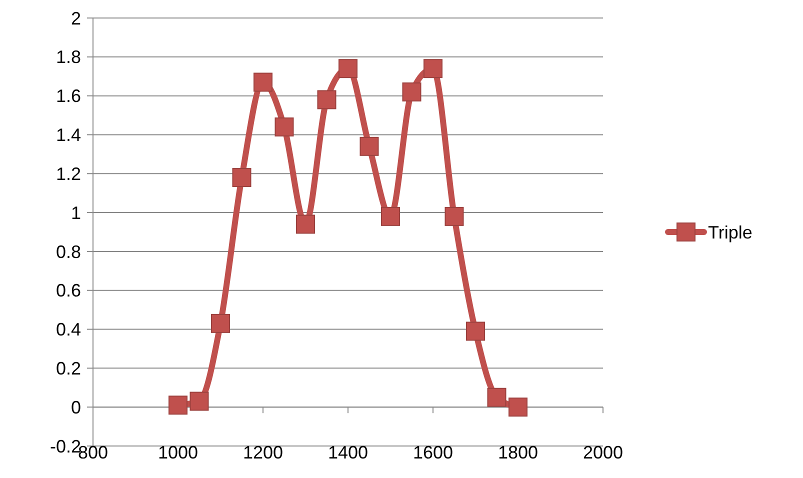 The height and width of the screenshot is (478, 803). I want to click on y-tick-label: 0.6, so click(68, 290).